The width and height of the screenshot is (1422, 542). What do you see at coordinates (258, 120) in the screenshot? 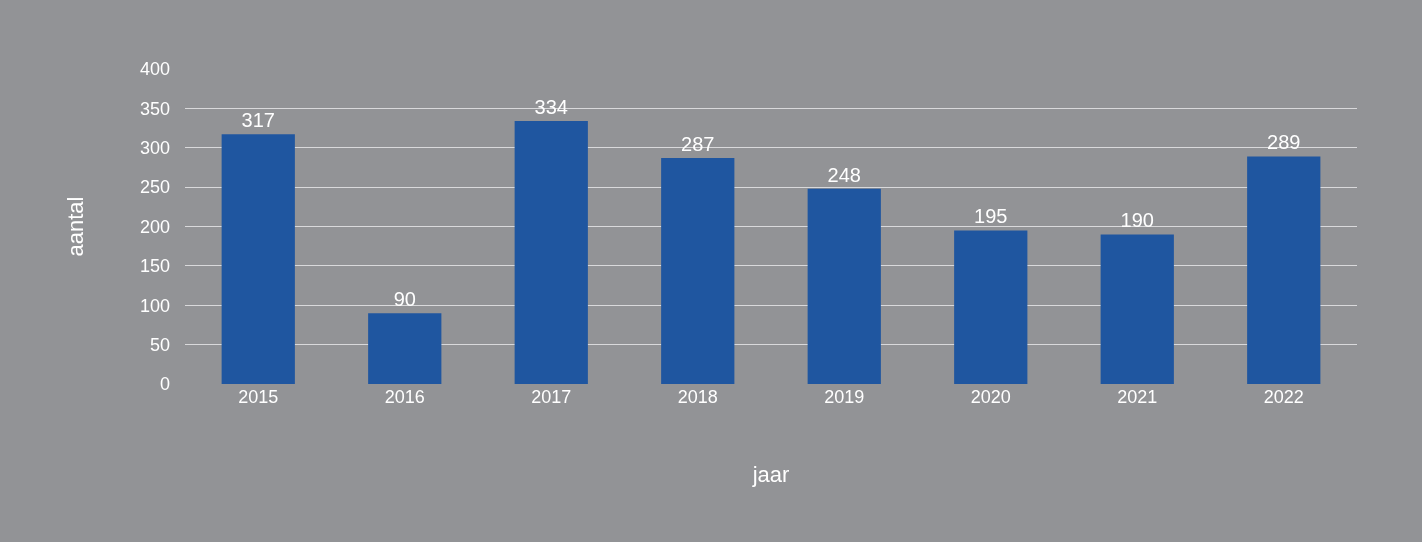
I see `data-label: 317` at bounding box center [258, 120].